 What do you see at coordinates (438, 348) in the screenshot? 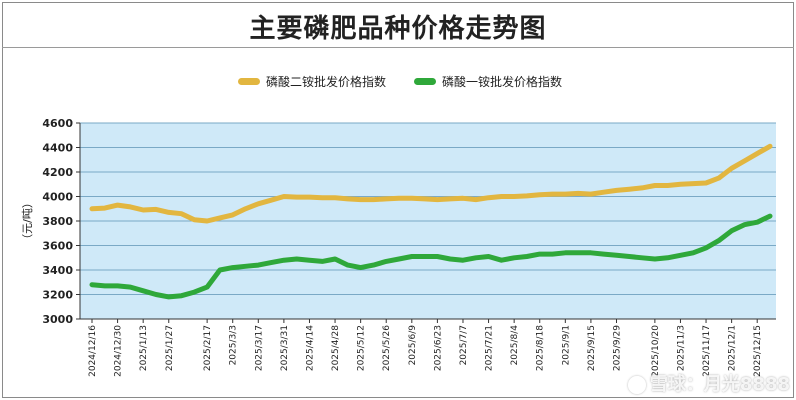
I see `x-tick-label: 2025/6/23` at bounding box center [438, 348].